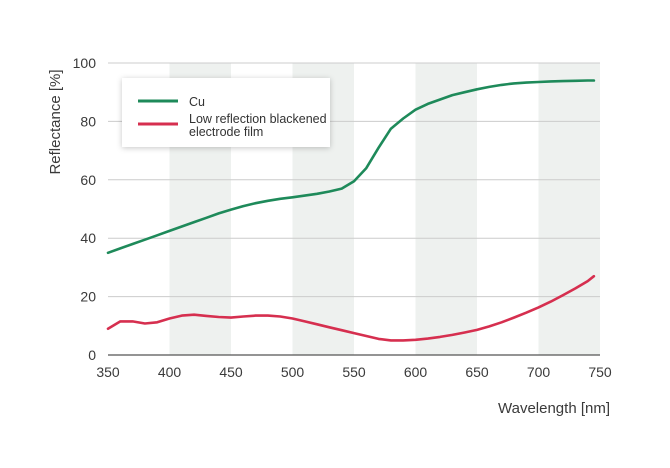  Describe the element at coordinates (85, 63) in the screenshot. I see `y-tick-label: 100` at that location.